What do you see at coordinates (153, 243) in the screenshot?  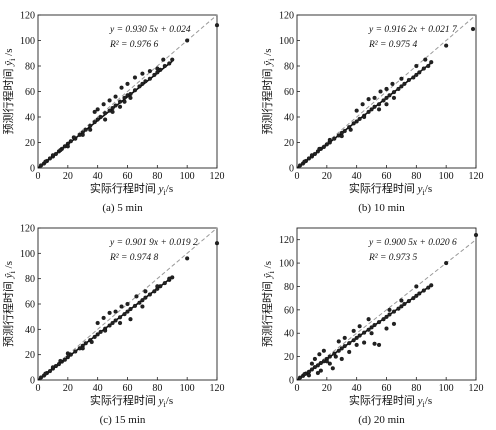 I see `fit-equation: y = 0.901 9x + 0.019 2` at bounding box center [153, 243].